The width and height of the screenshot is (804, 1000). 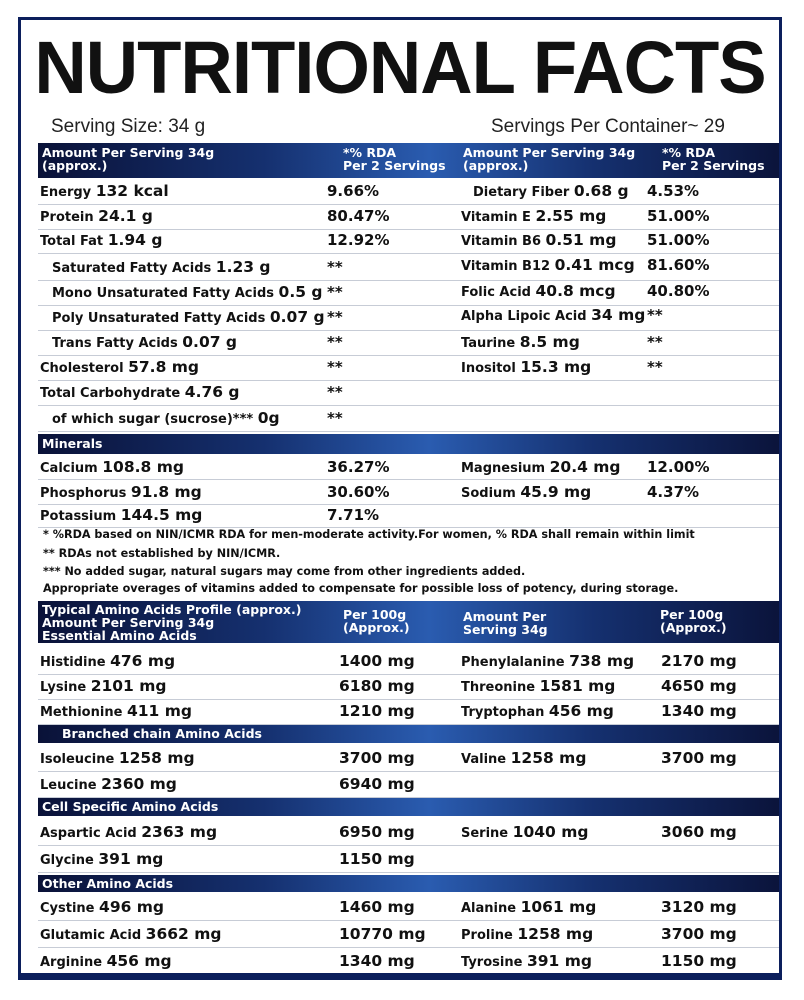 I want to click on cell-heading: Cell Specific Amino Acids, so click(x=130, y=806).